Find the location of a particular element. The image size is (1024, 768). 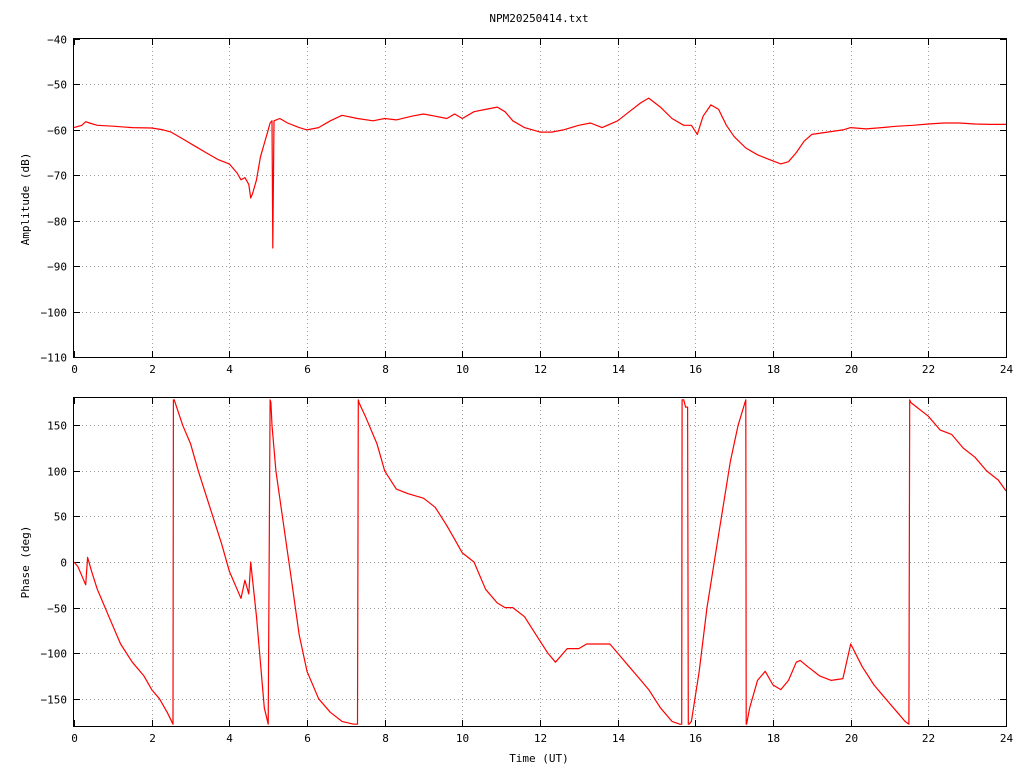

amplitude-x-tick-label: 2 is located at coordinates (152, 369).